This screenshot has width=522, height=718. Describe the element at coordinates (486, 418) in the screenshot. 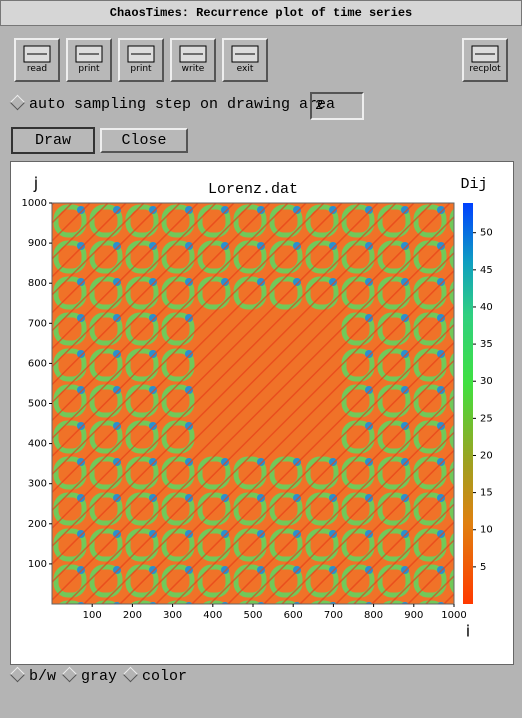

I see `colorbar-tick-label: 25` at that location.